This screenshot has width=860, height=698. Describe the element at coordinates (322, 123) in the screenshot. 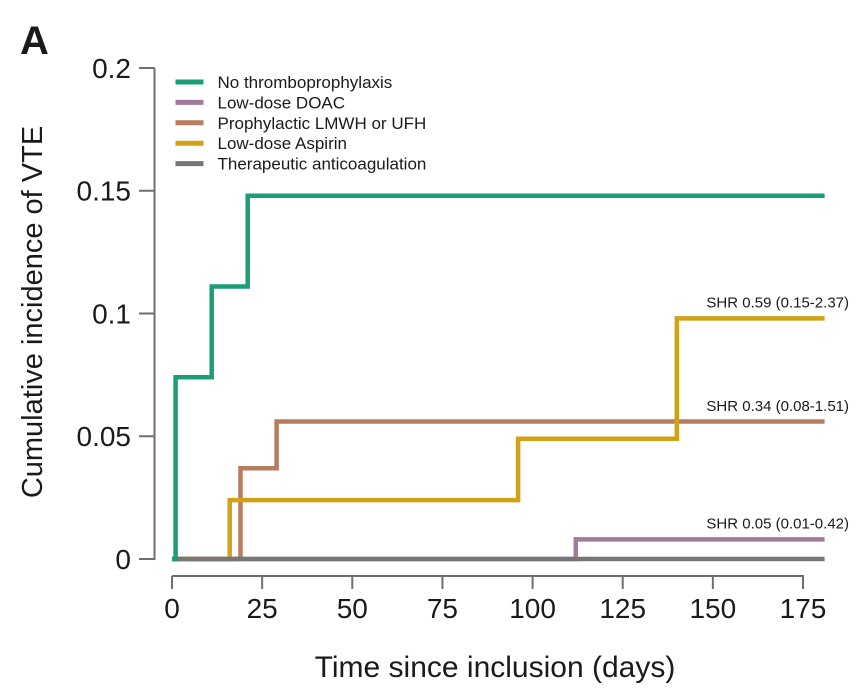

I see `legend-label-prophylactic-lmwh-or-ufh: Prophylactic LMWH or UFH` at that location.